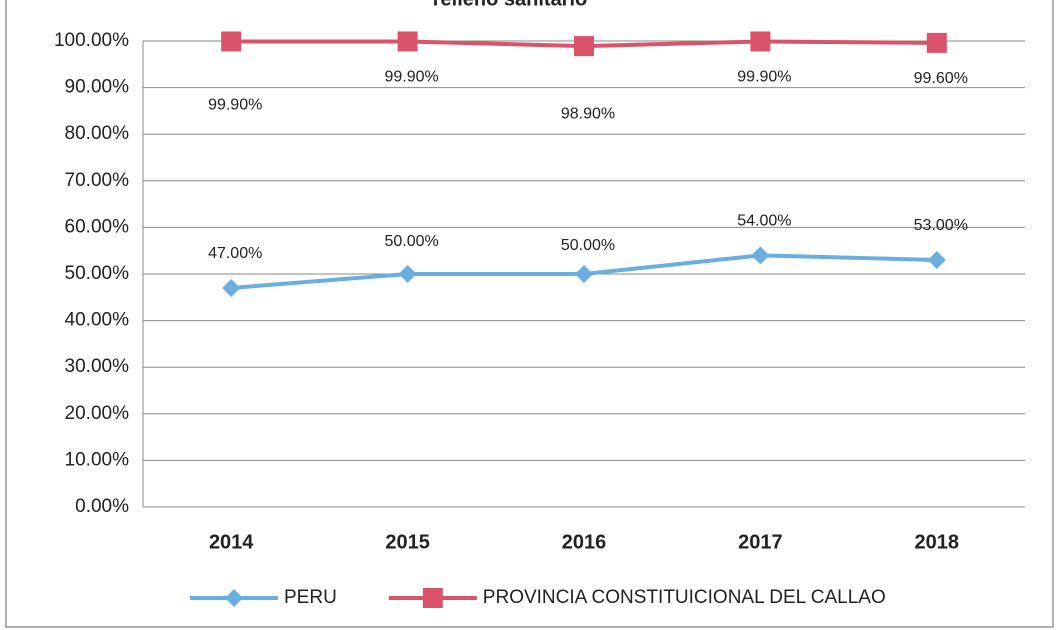 Image resolution: width=1059 pixels, height=630 pixels. Describe the element at coordinates (407, 542) in the screenshot. I see `x-tick-label: 2015` at that location.